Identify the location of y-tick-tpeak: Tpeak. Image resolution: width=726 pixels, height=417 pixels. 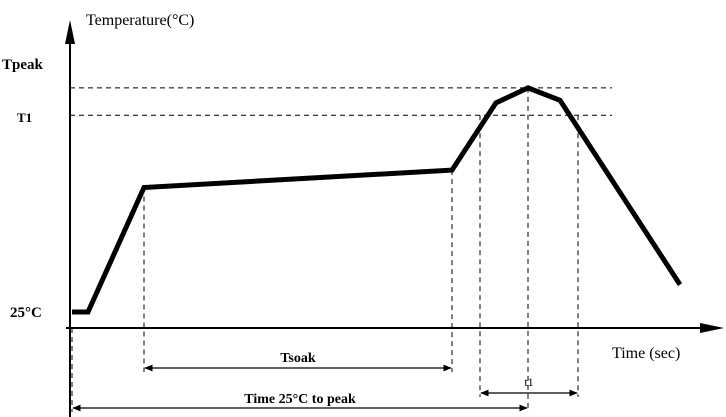
(23, 65).